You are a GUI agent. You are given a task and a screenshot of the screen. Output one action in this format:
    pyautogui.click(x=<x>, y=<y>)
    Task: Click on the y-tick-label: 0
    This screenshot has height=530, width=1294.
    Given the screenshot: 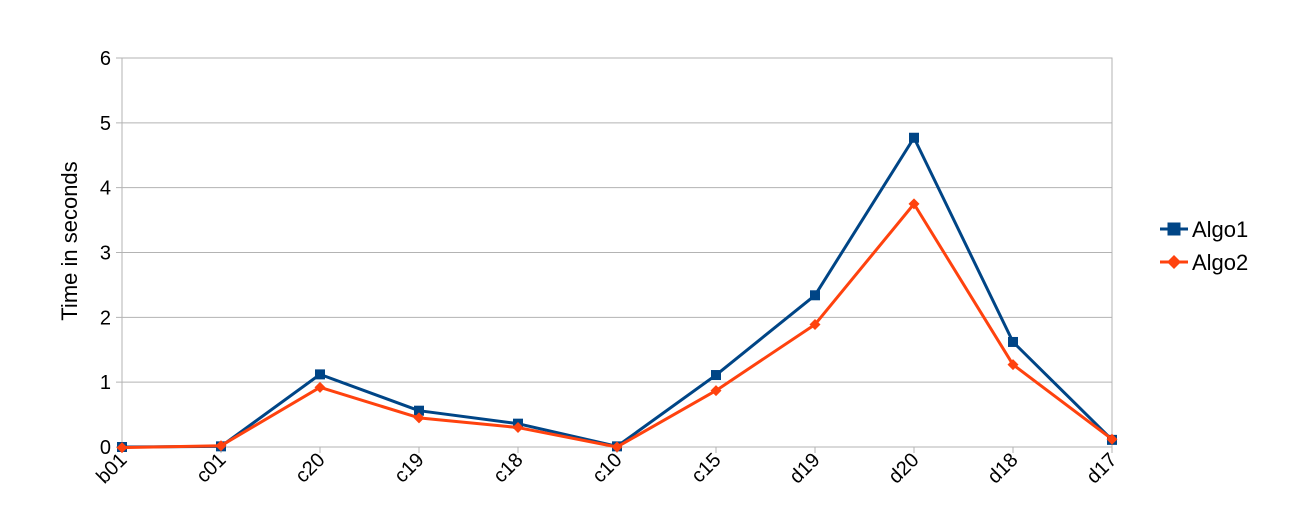 What is the action you would take?
    pyautogui.click(x=105, y=448)
    